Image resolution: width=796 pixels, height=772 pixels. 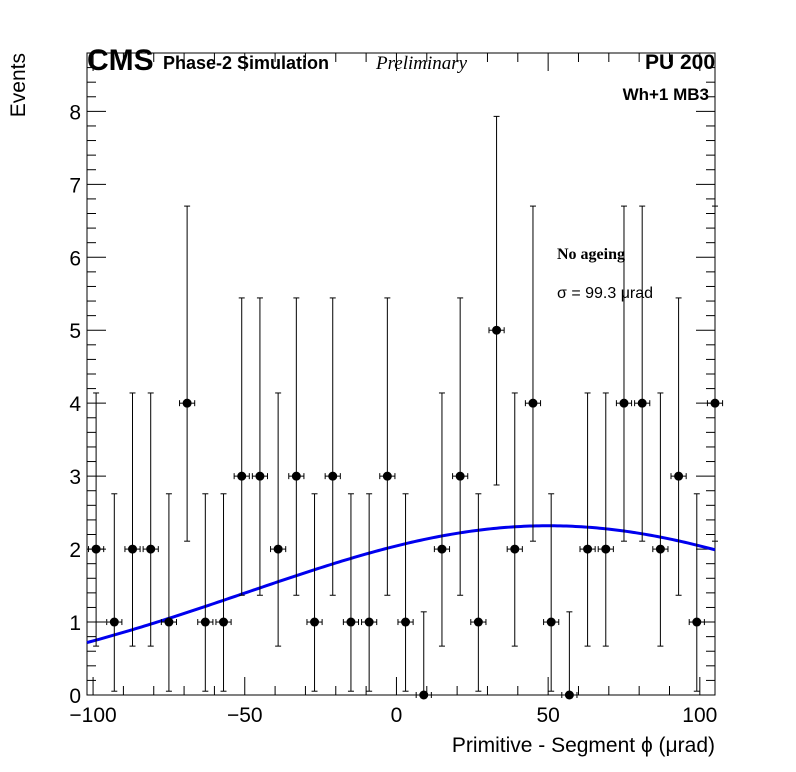 I want to click on y-tick-label: 7, so click(x=75, y=185).